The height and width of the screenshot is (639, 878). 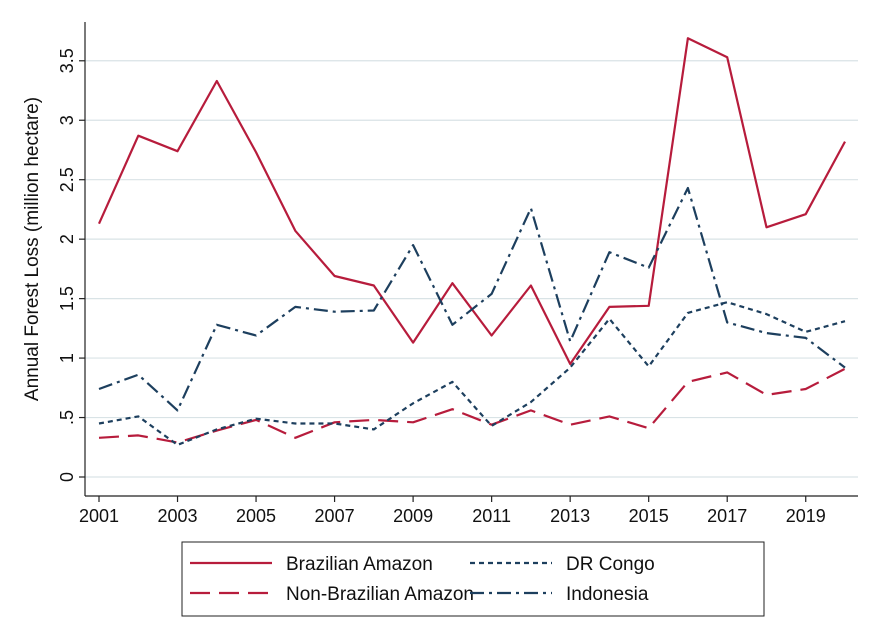 I want to click on legend-box, so click(x=473, y=579).